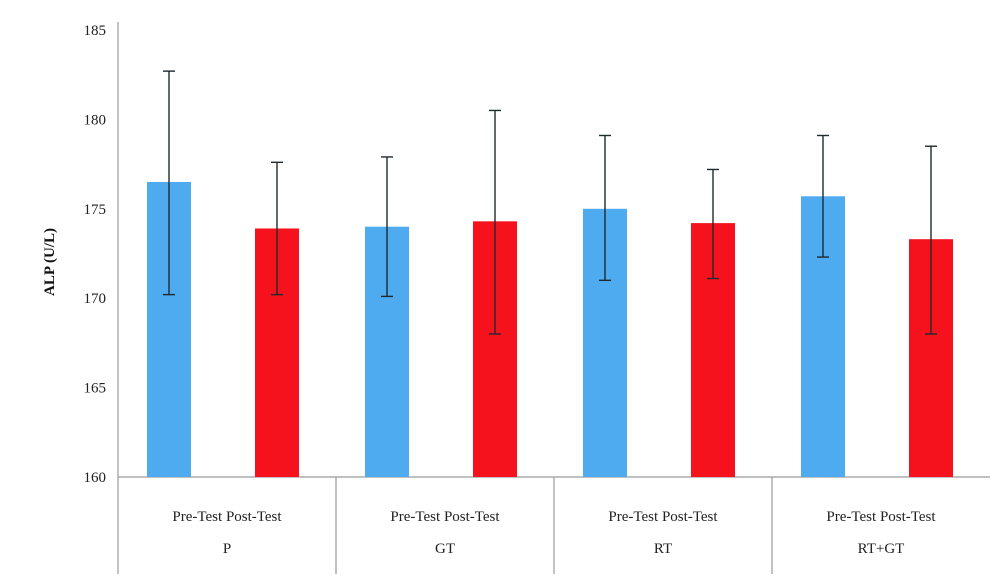 The height and width of the screenshot is (582, 1000). What do you see at coordinates (95, 254) in the screenshot?
I see `y-tick-labels: 160 165 170 175 180 185` at bounding box center [95, 254].